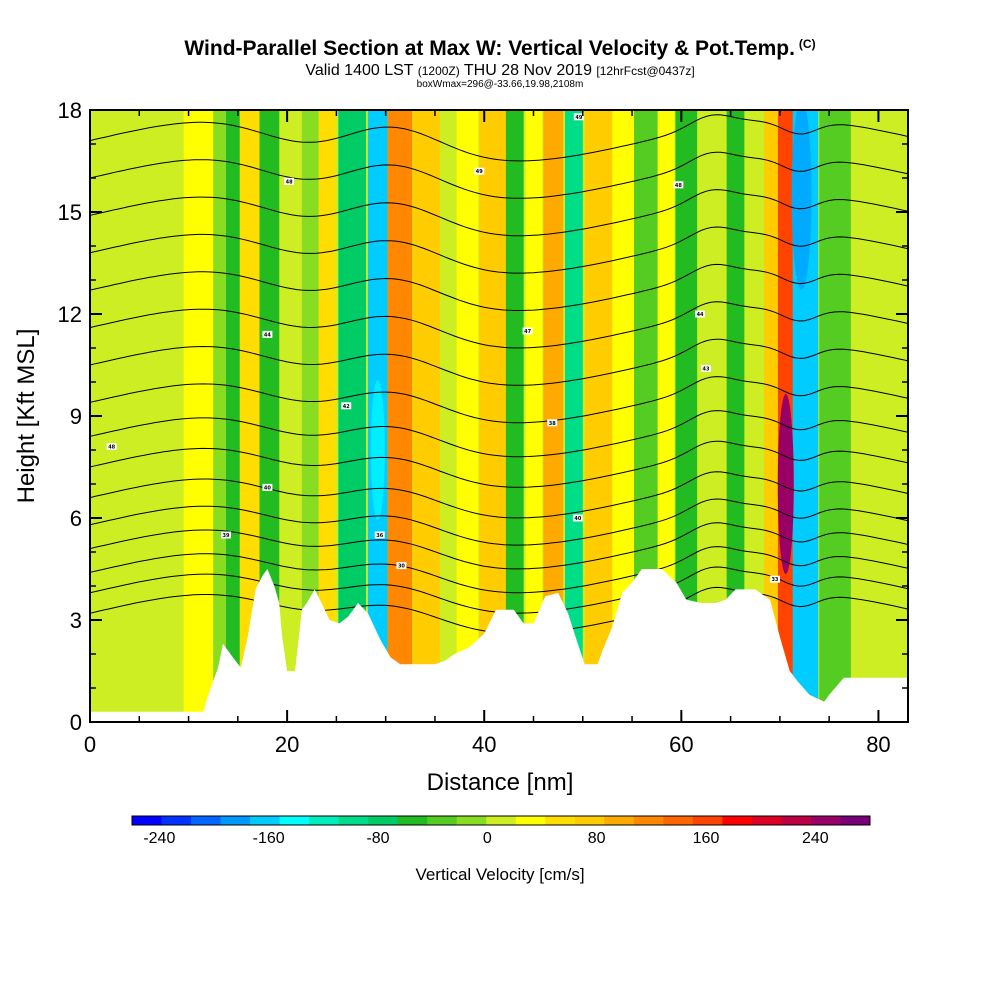 This screenshot has height=1000, width=1000. Describe the element at coordinates (785, 484) in the screenshot. I see `updraft-core` at that location.